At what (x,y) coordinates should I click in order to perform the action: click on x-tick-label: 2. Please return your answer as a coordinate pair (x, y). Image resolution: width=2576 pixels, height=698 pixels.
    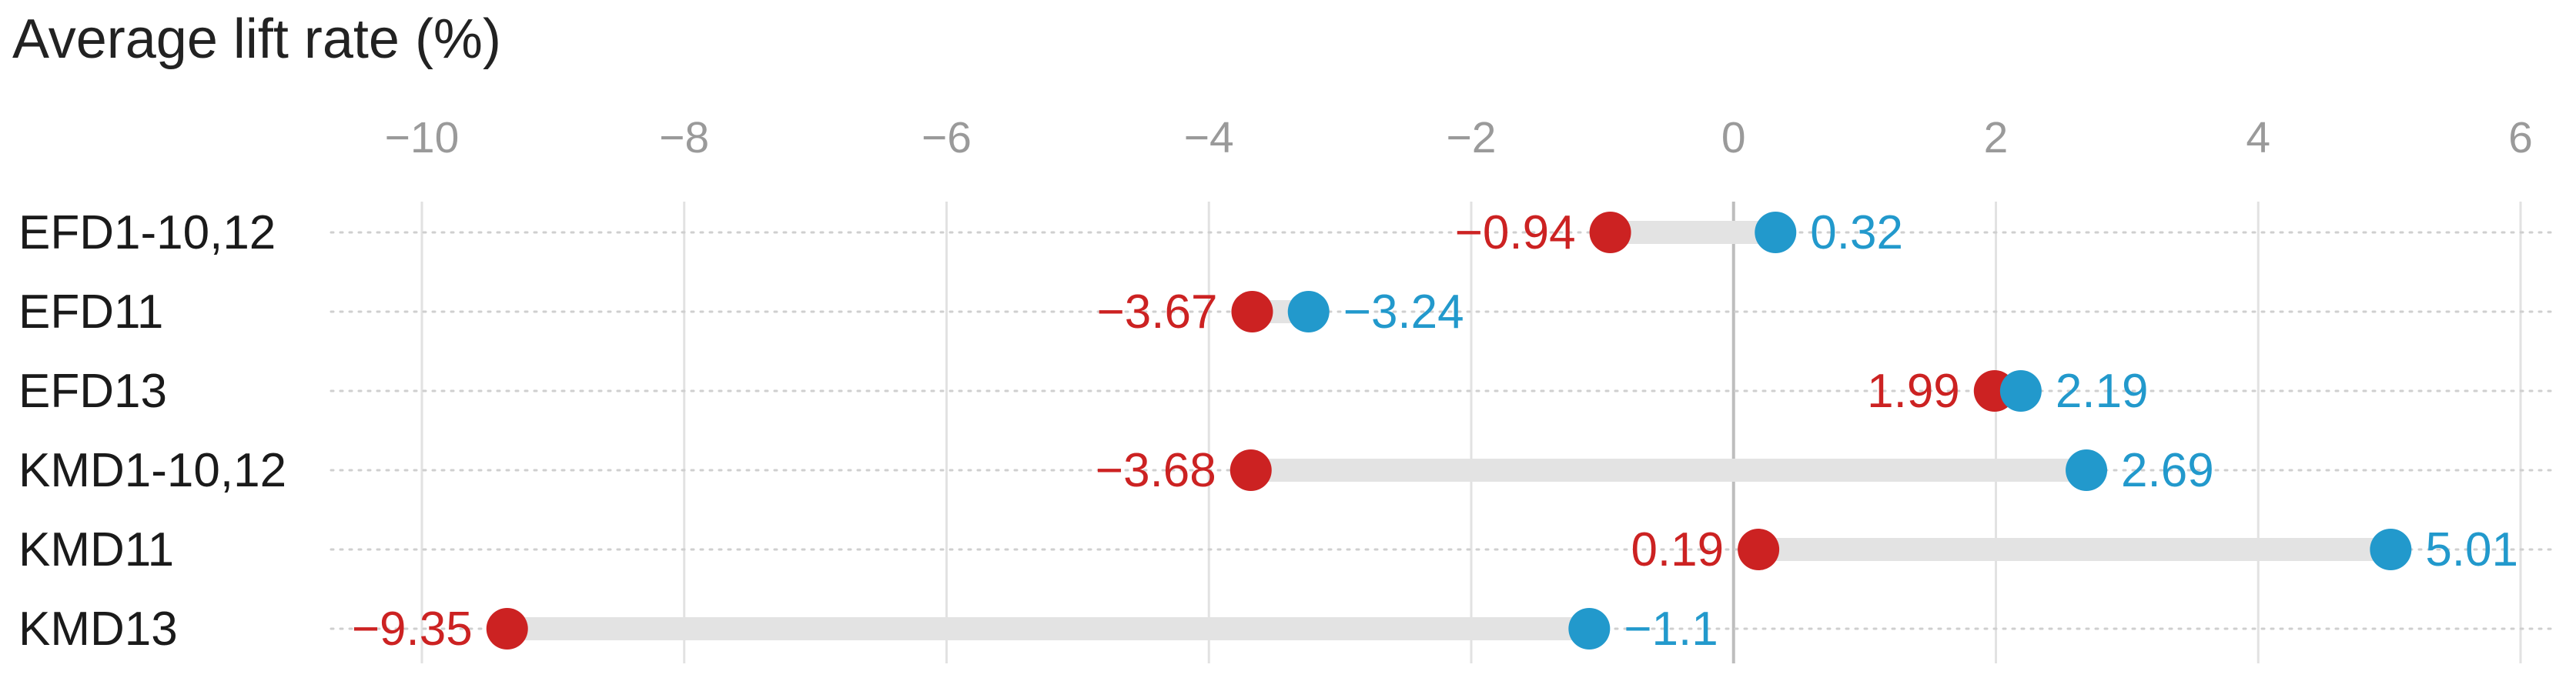
    Looking at the image, I should click on (1997, 137).